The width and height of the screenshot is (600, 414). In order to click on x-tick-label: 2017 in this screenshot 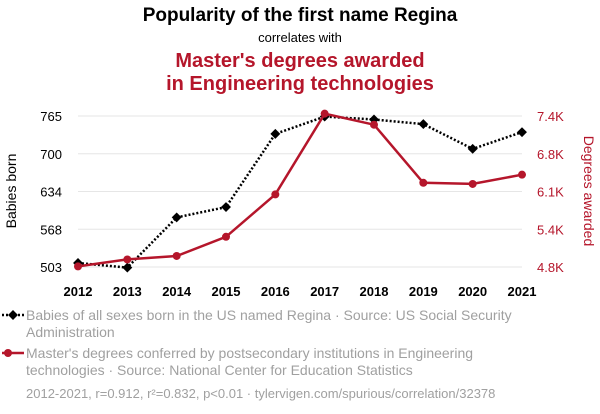, I will do `click(324, 291)`.